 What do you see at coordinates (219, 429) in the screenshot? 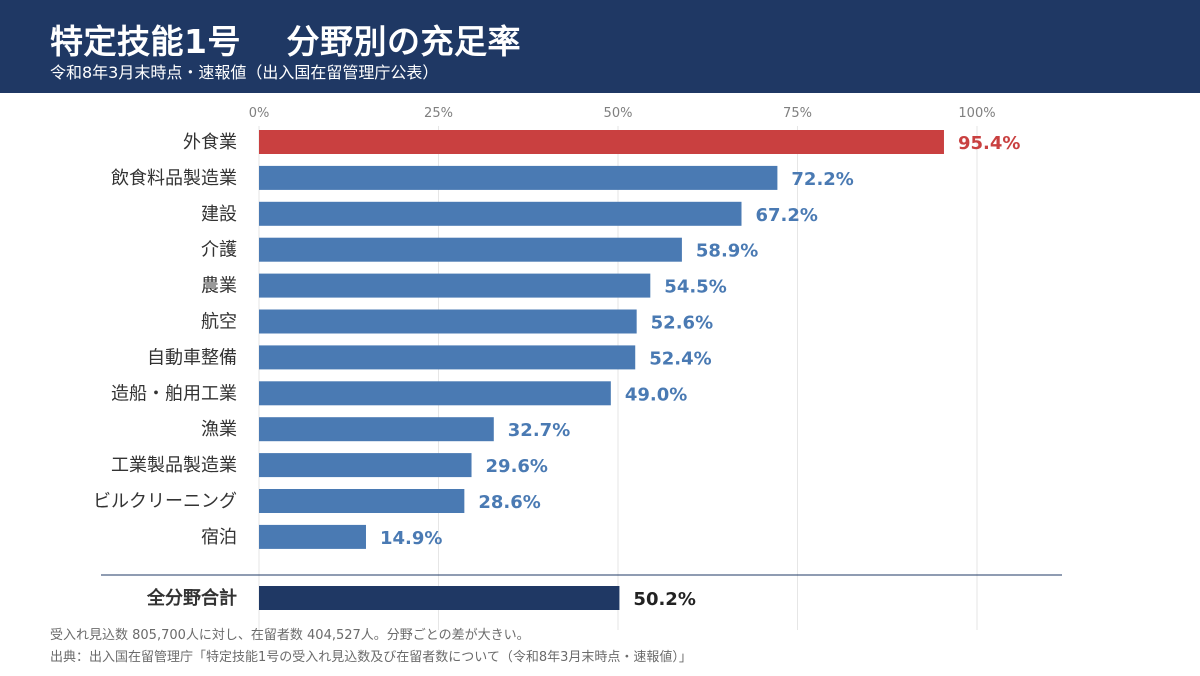
I see `category-label: 漁業` at bounding box center [219, 429].